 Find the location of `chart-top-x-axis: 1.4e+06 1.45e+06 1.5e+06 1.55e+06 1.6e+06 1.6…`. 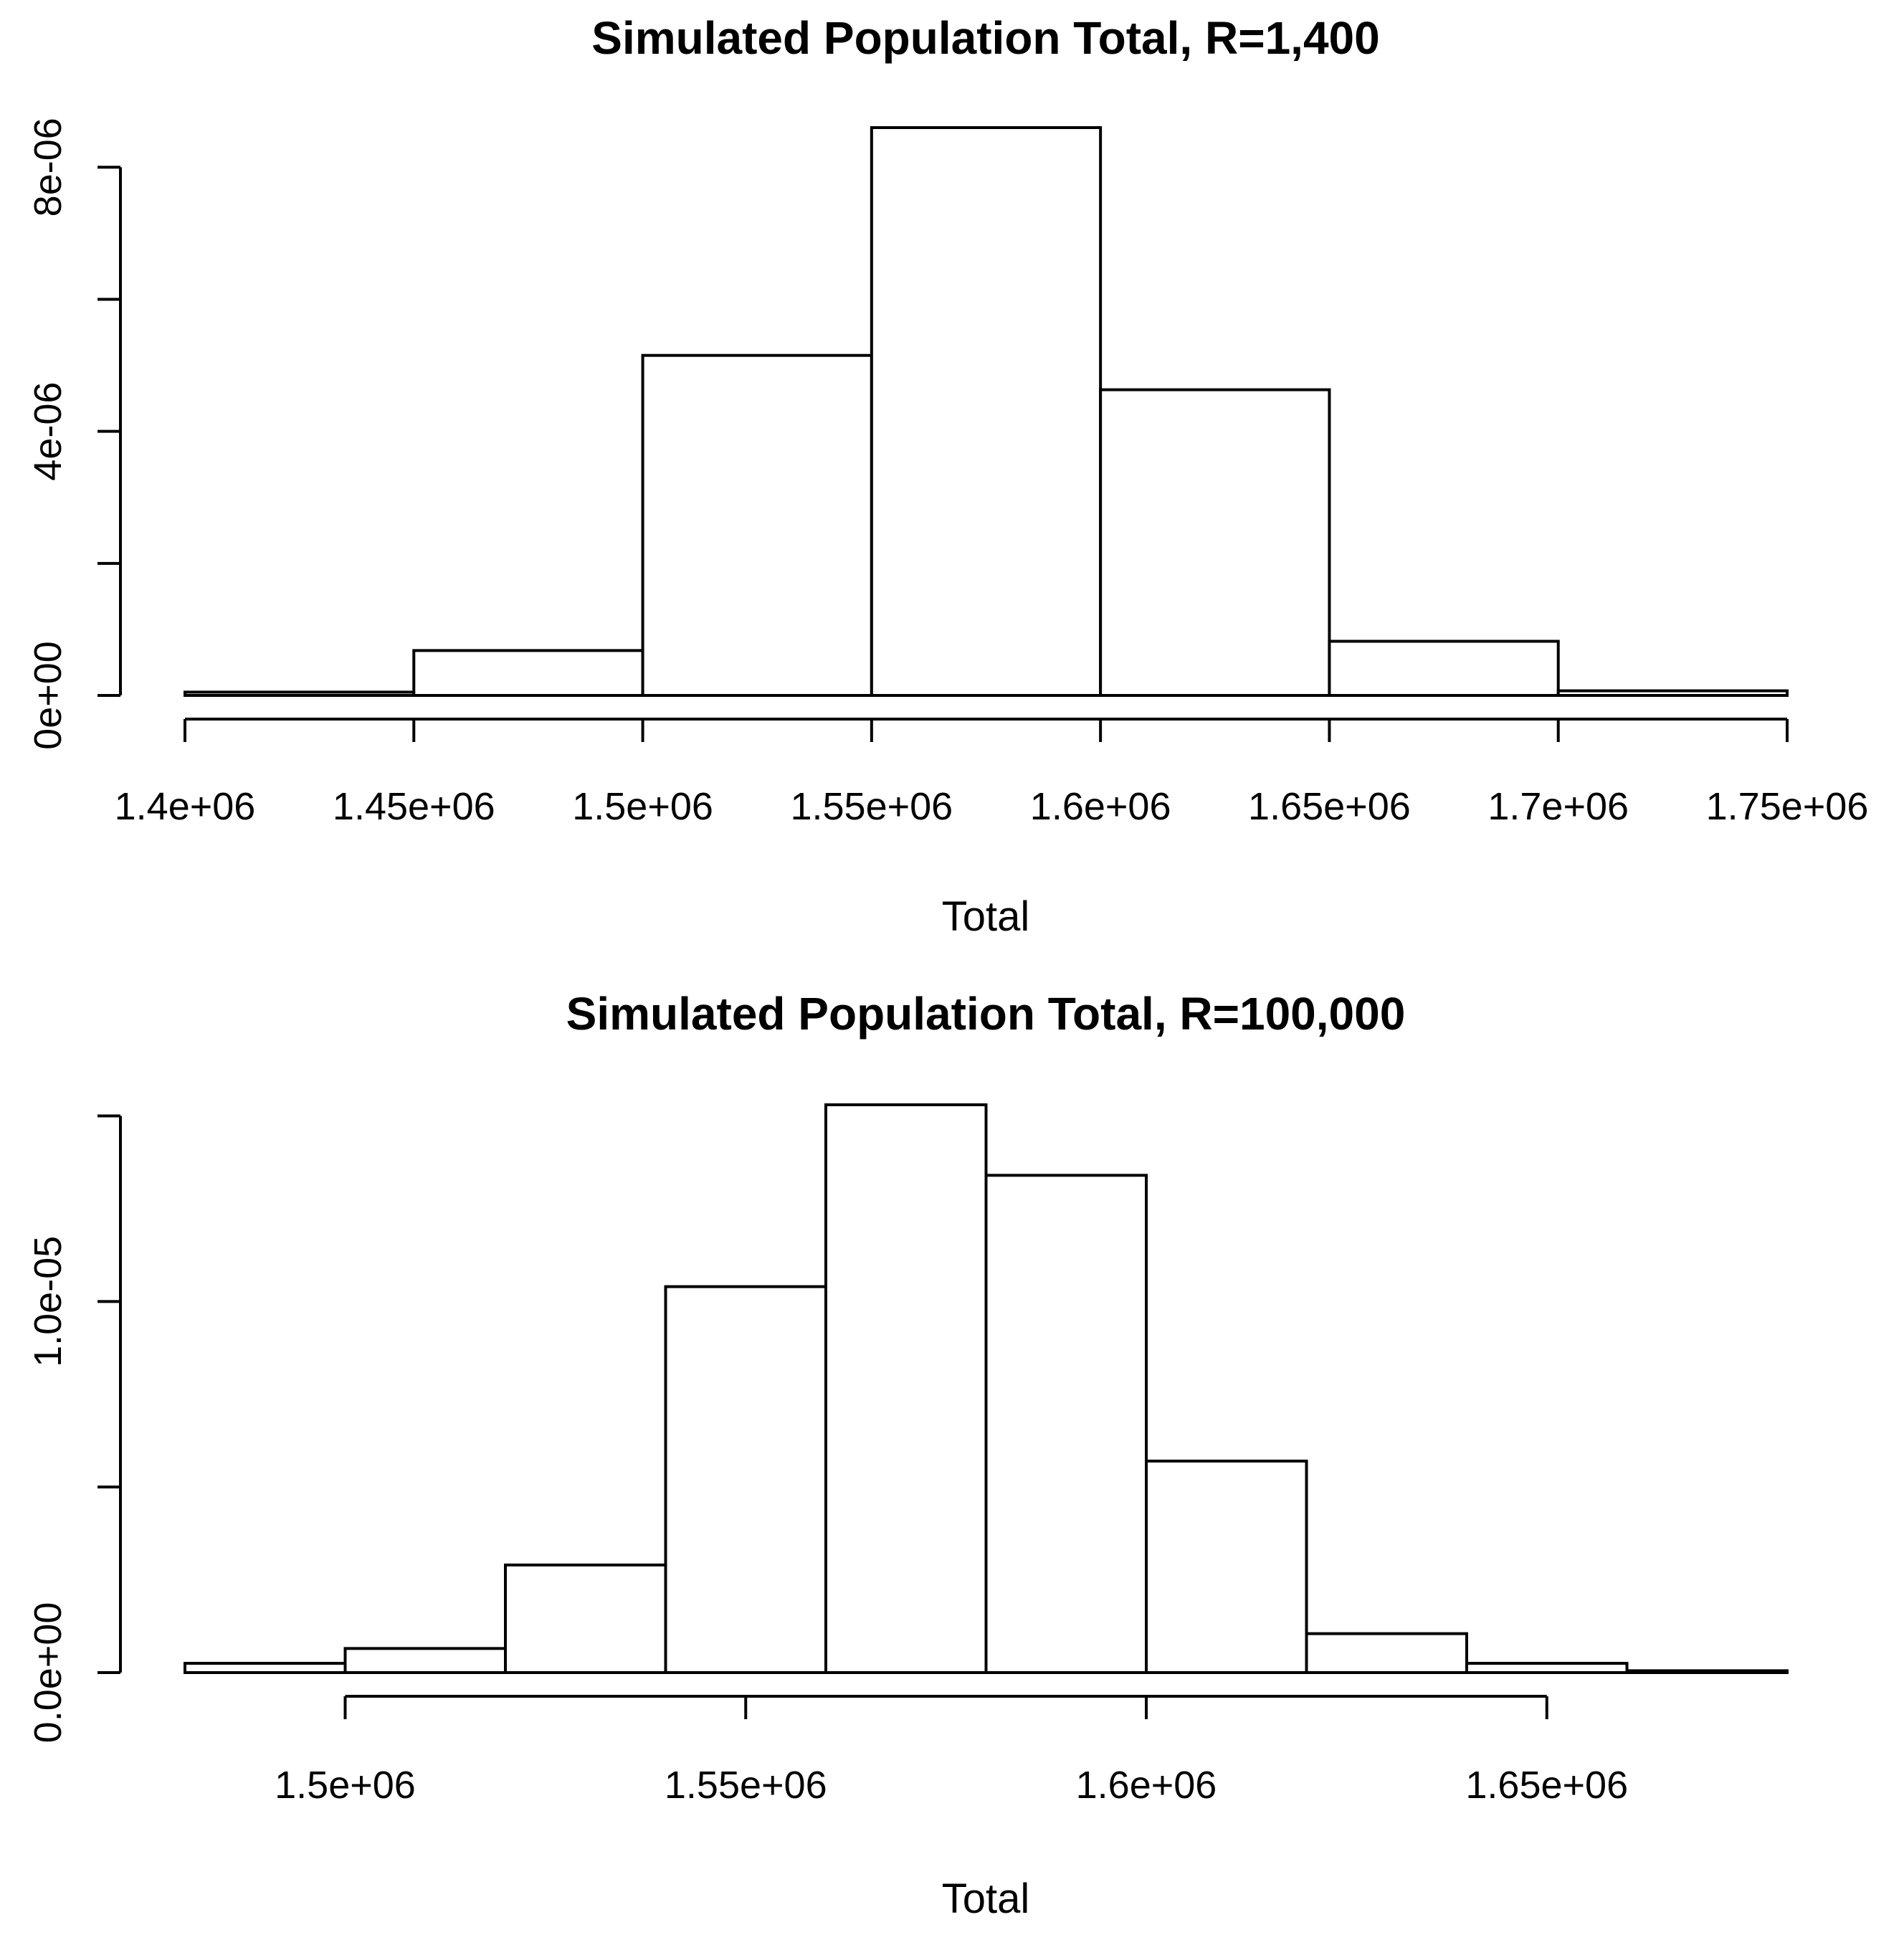

chart-top-x-axis: 1.4e+06 1.45e+06 1.5e+06 1.55e+06 1.6e+06 1.6… is located at coordinates (992, 773).